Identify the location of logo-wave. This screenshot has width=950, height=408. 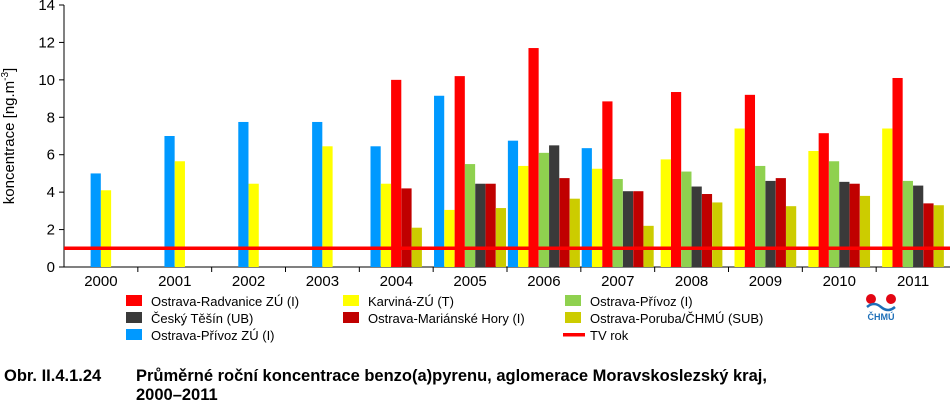
(881, 307).